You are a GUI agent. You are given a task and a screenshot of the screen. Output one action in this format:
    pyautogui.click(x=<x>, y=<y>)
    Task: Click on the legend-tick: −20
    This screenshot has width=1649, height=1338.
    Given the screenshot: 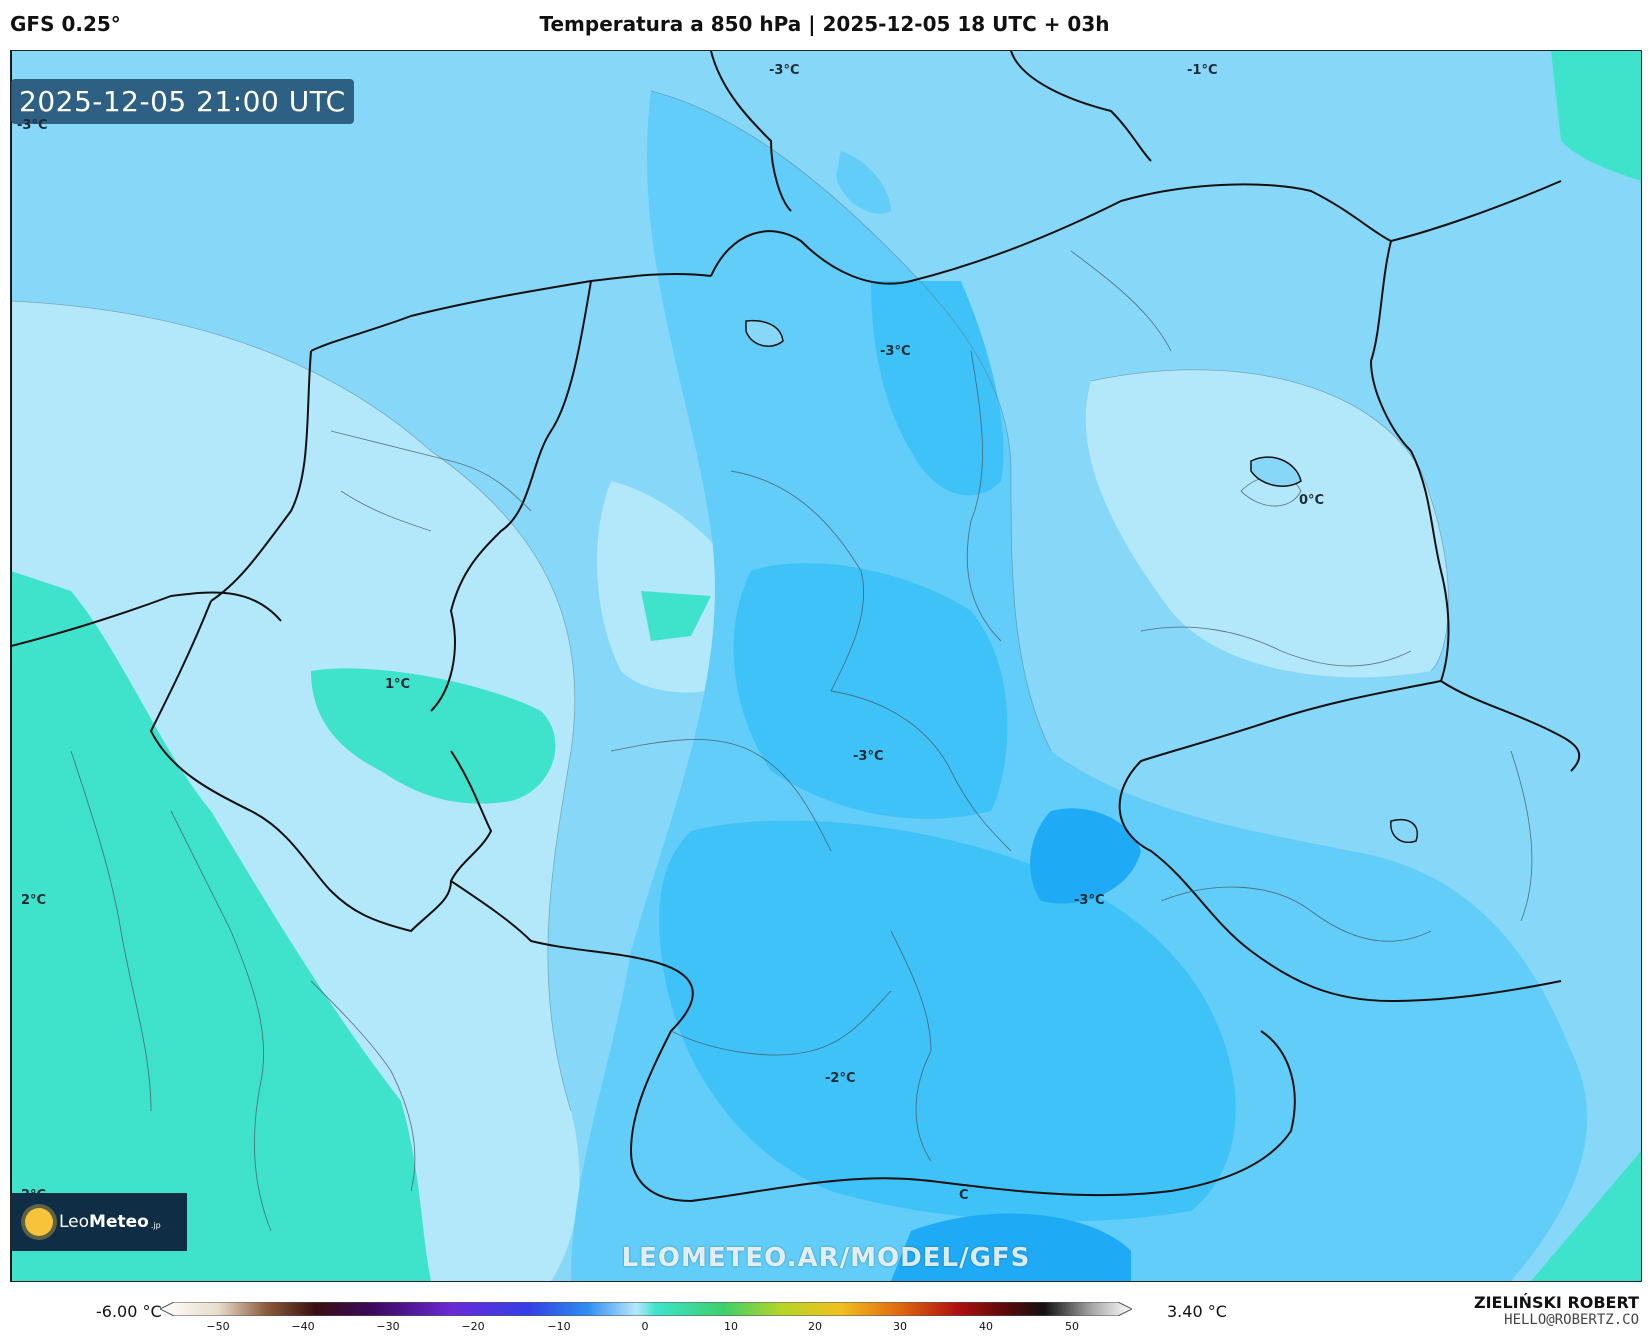 What is the action you would take?
    pyautogui.click(x=473, y=1326)
    